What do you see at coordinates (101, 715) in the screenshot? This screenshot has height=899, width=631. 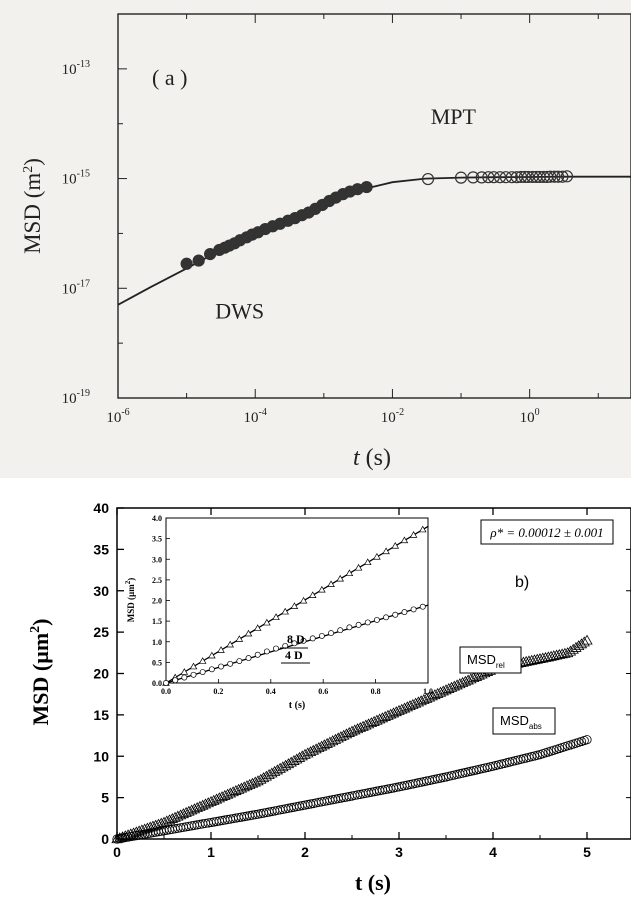 I see `panel-b-y-tick-label: 15` at bounding box center [101, 715].